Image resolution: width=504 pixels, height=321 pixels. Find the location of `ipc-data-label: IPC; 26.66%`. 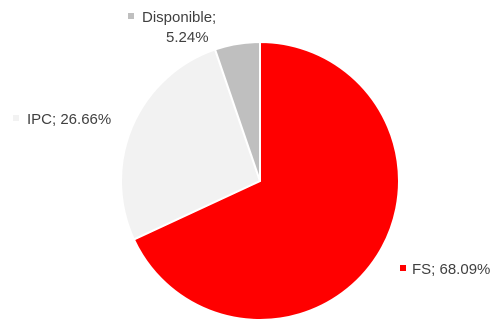

ipc-data-label: IPC; 26.66% is located at coordinates (69, 119).